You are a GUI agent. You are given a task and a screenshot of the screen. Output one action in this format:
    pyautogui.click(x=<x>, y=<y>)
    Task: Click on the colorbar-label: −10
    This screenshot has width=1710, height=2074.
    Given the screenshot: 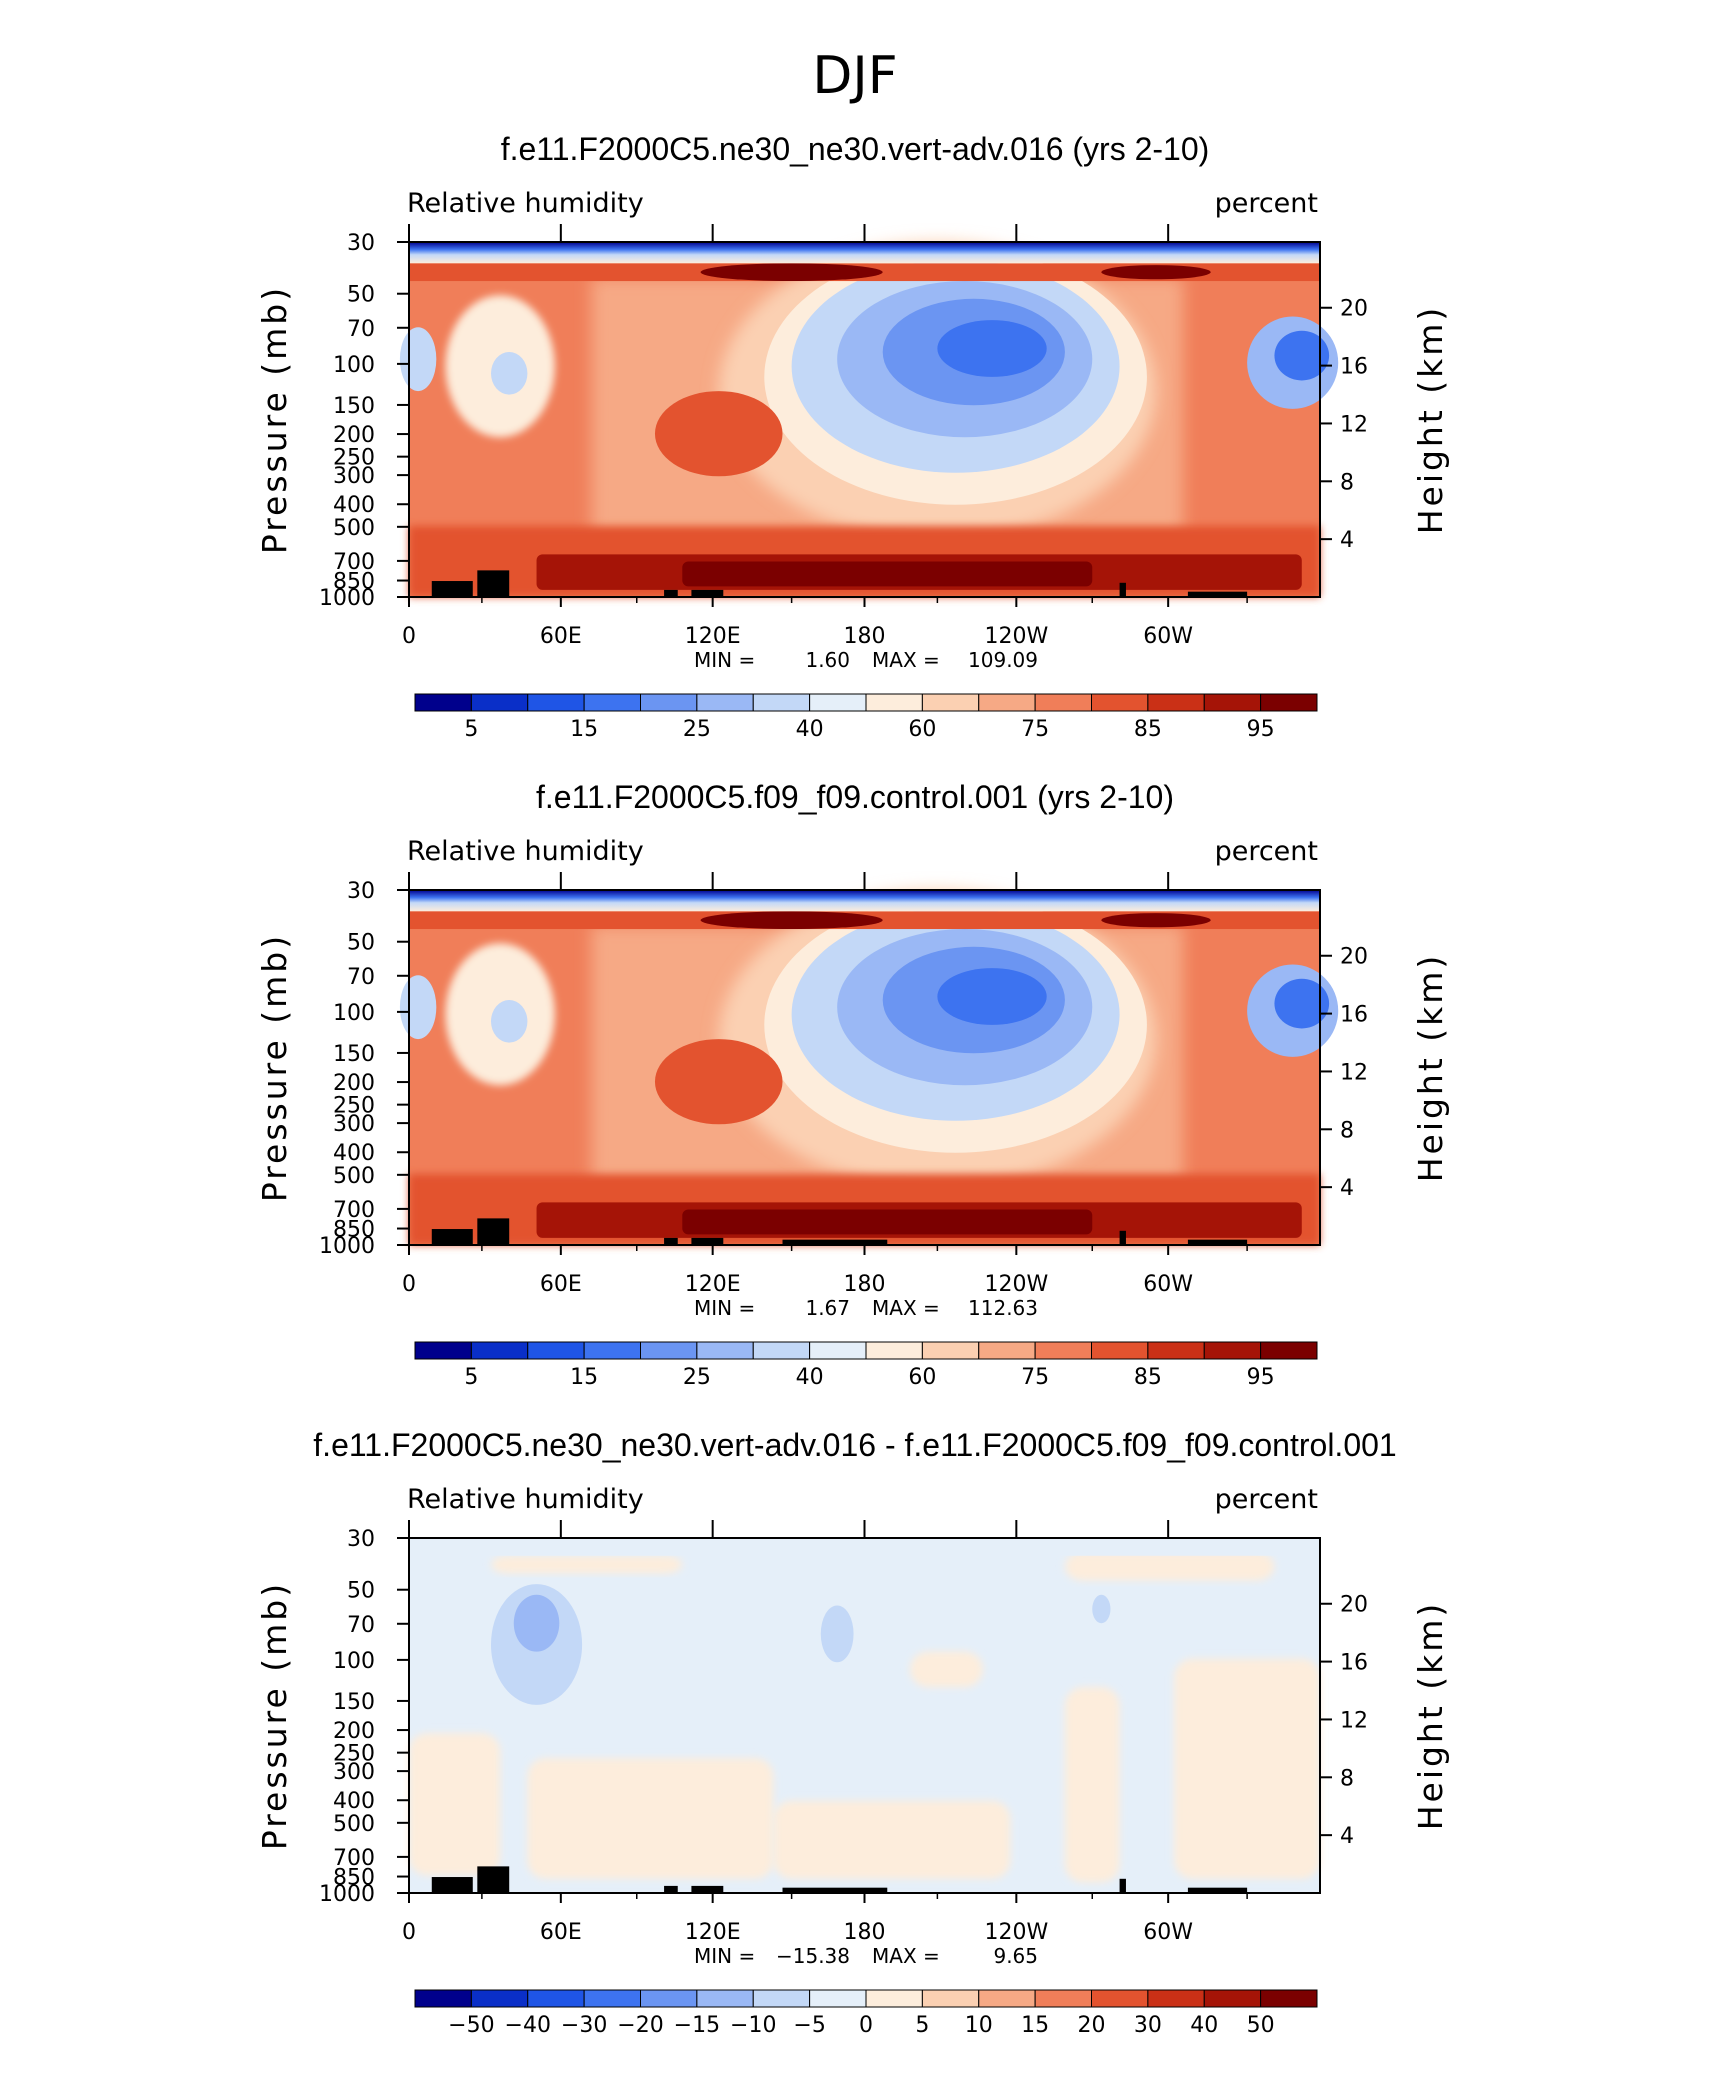 What is the action you would take?
    pyautogui.click(x=753, y=2025)
    